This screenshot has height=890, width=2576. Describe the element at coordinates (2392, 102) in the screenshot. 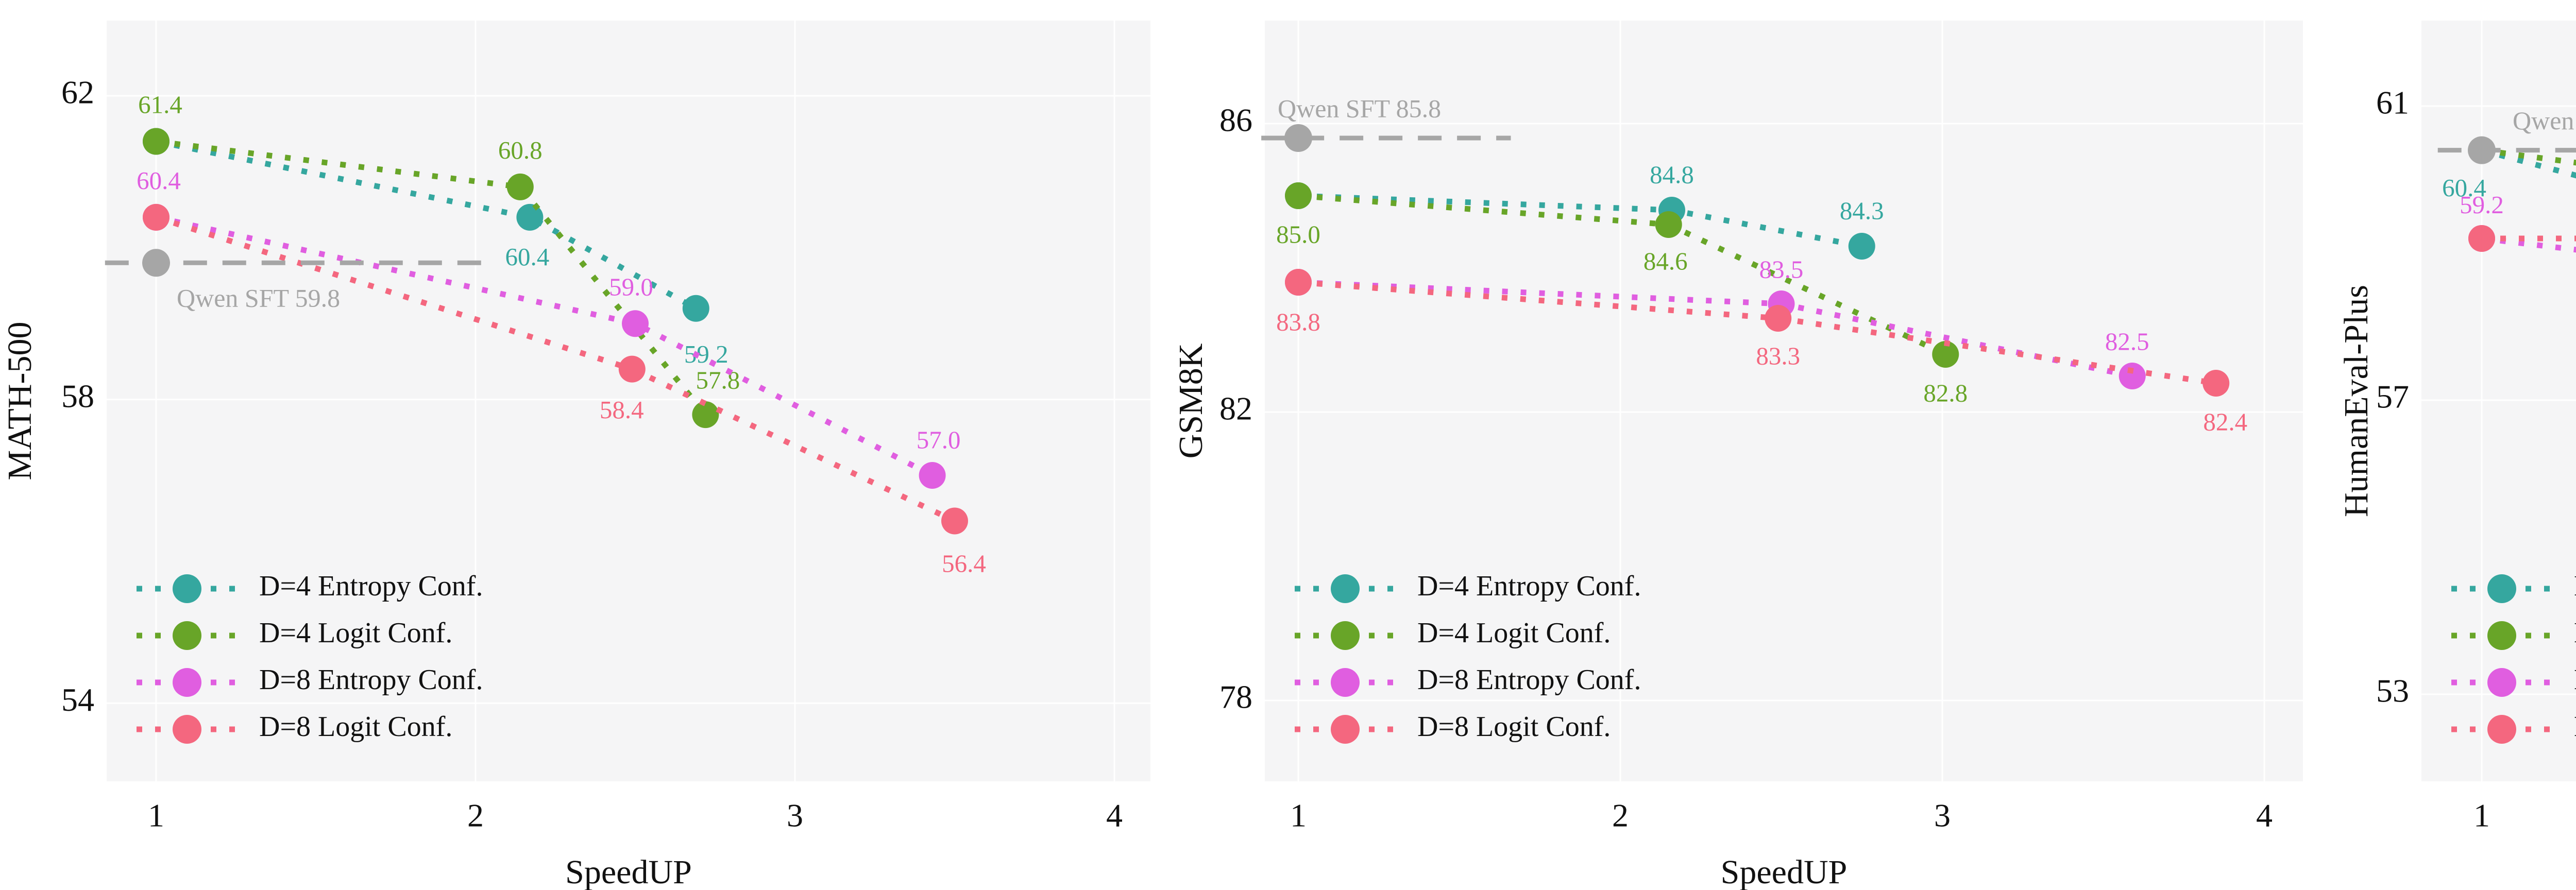

I see `y-tick-label: 61` at that location.